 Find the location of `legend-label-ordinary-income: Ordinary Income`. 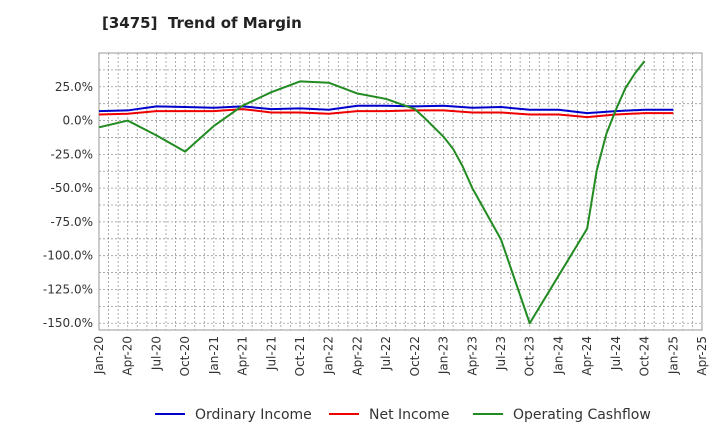

legend-label-ordinary-income: Ordinary Income is located at coordinates (253, 415).